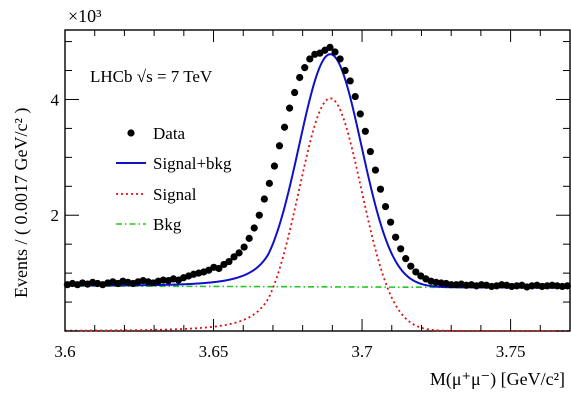 This screenshot has width=571, height=396. I want to click on y-tick-label: 4, so click(55, 99).